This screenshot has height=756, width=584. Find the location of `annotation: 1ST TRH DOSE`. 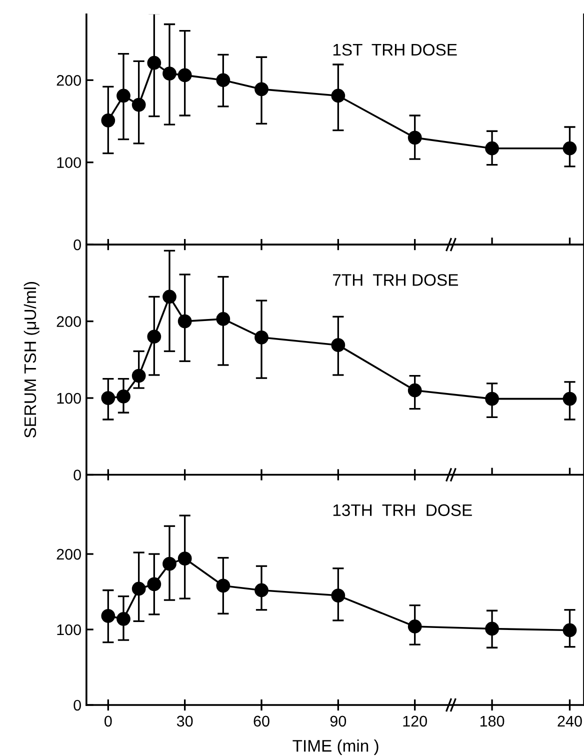

annotation: 1ST TRH DOSE is located at coordinates (395, 50).